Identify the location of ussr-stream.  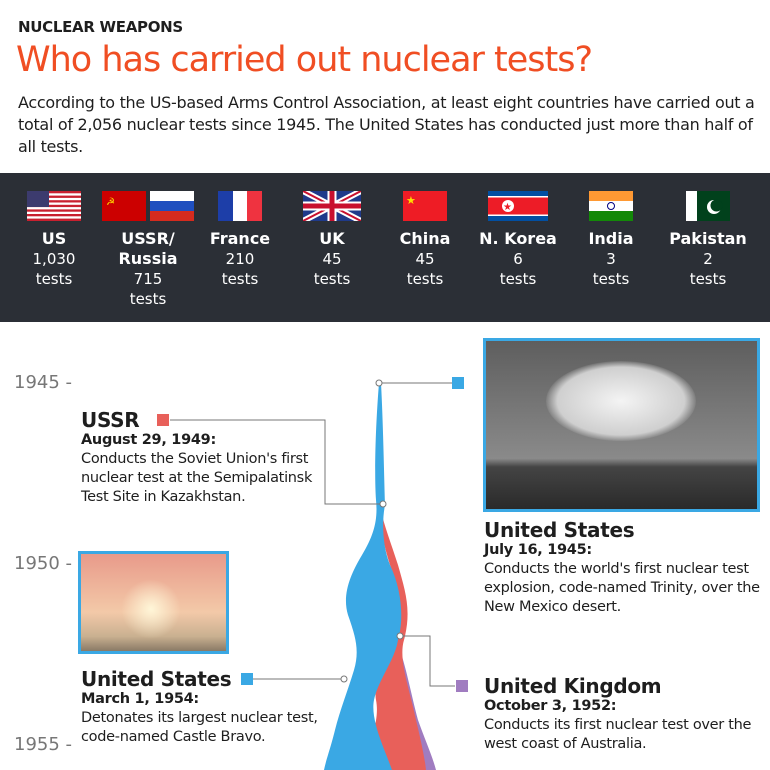
(395, 637).